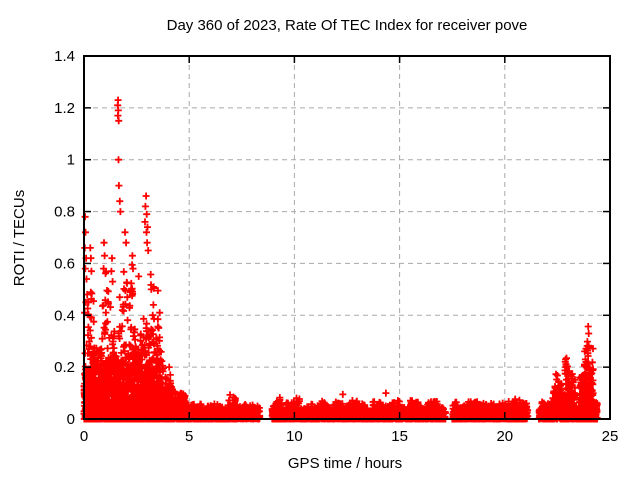 This screenshot has height=485, width=640. What do you see at coordinates (64, 315) in the screenshot?
I see `y-tick-label: 0.4` at bounding box center [64, 315].